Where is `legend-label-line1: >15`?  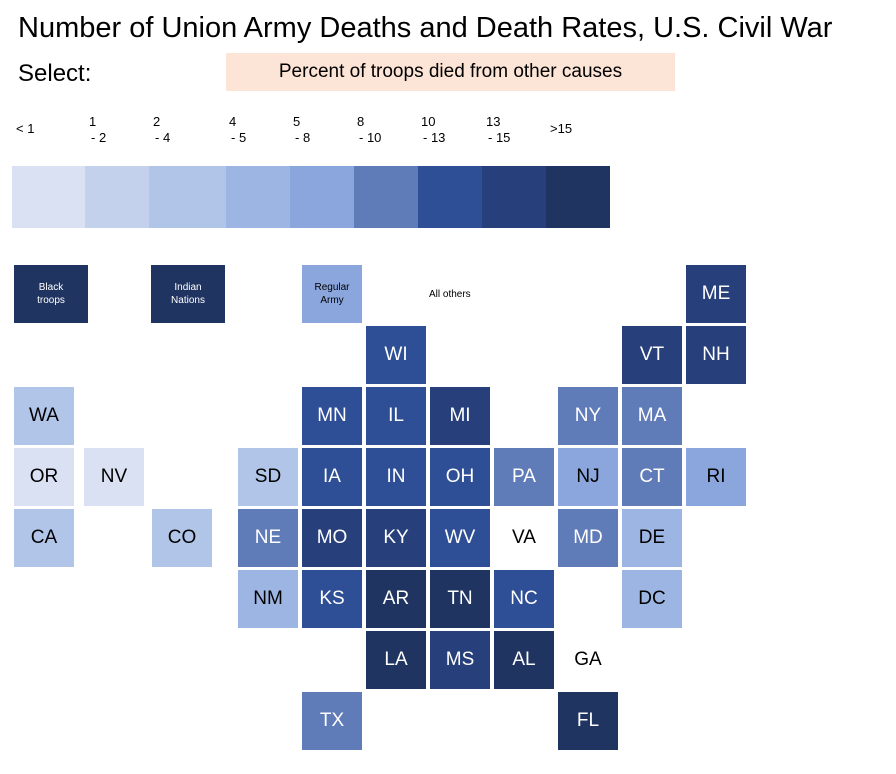 legend-label-line1: >15 is located at coordinates (561, 128).